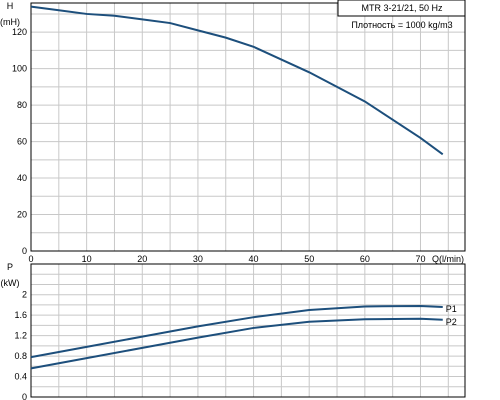  Describe the element at coordinates (19, 69) in the screenshot. I see `y-tick-label: 100` at that location.